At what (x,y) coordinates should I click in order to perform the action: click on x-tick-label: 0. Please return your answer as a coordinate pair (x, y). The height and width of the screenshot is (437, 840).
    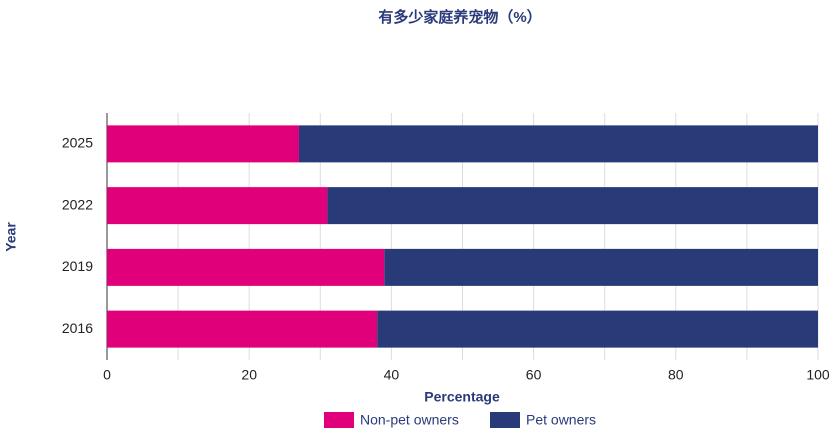
    Looking at the image, I should click on (107, 375).